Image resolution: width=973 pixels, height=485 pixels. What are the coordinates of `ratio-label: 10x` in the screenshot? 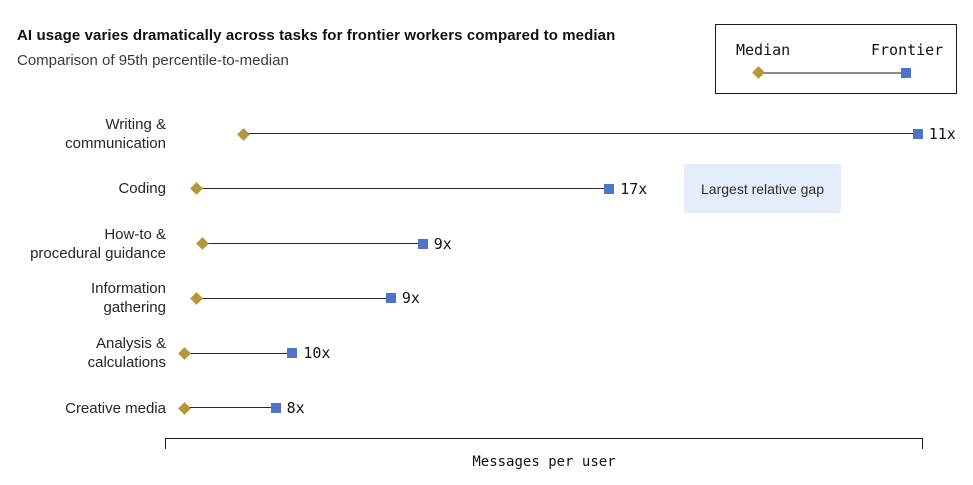 It's located at (317, 353).